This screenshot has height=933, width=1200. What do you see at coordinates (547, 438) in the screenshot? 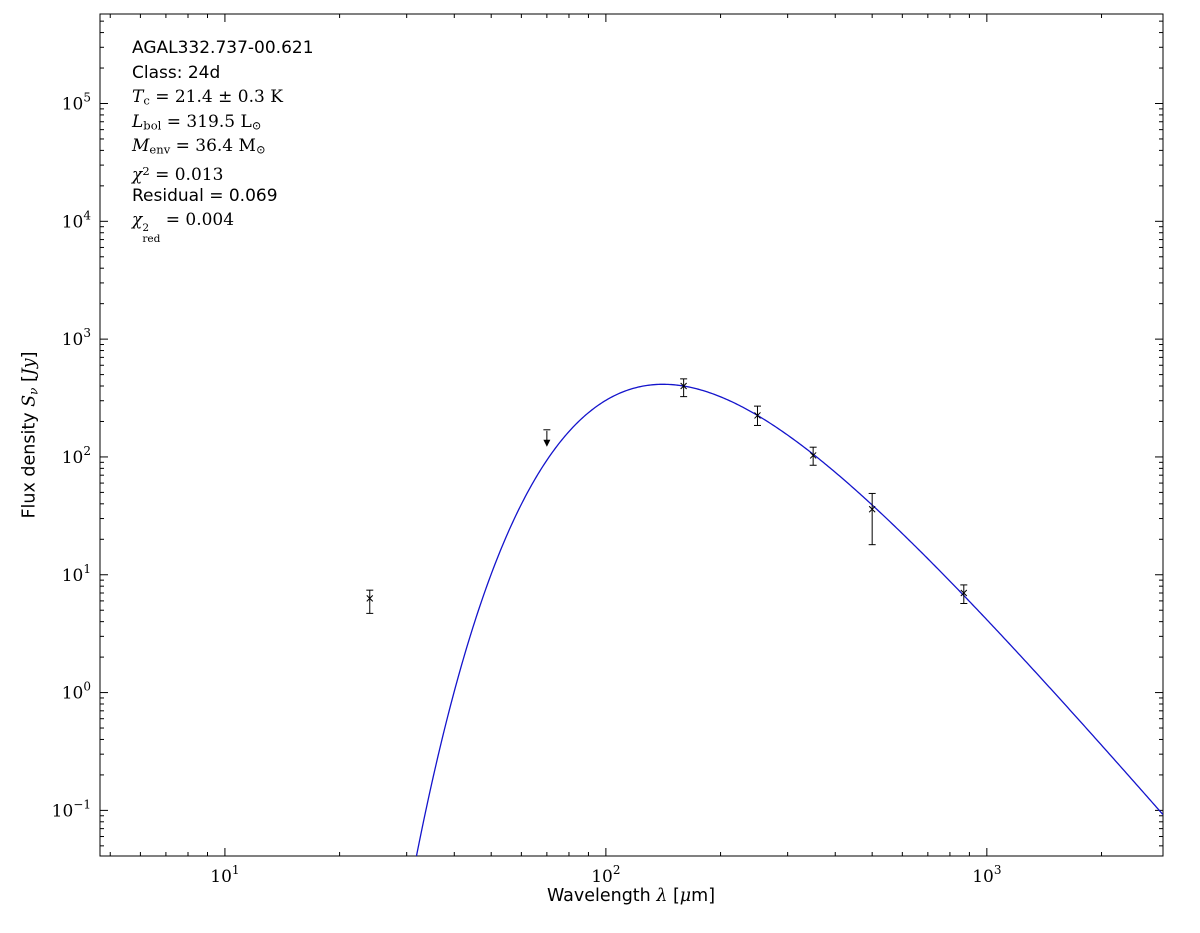
I see `data-point-70um` at bounding box center [547, 438].